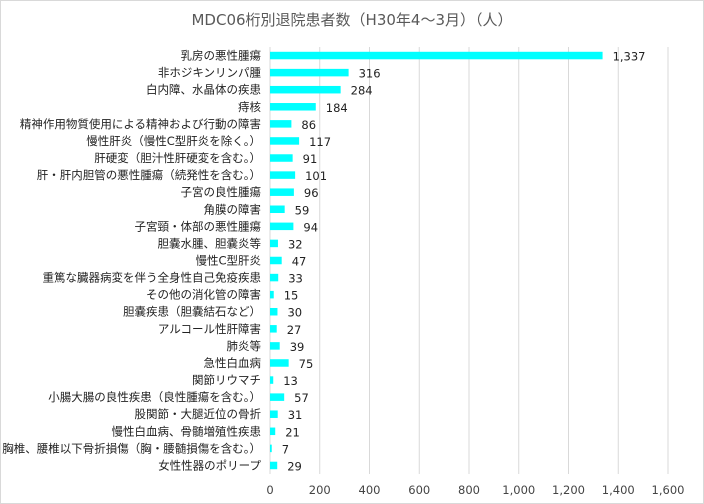  What do you see at coordinates (301, 398) in the screenshot?
I see `value-label: 57` at bounding box center [301, 398].